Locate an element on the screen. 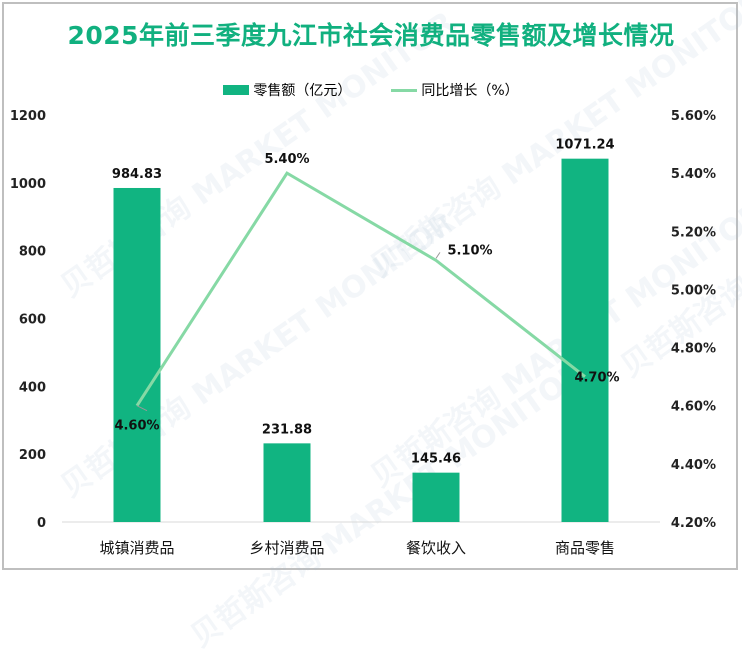  line-swatch-icon is located at coordinates (404, 90).